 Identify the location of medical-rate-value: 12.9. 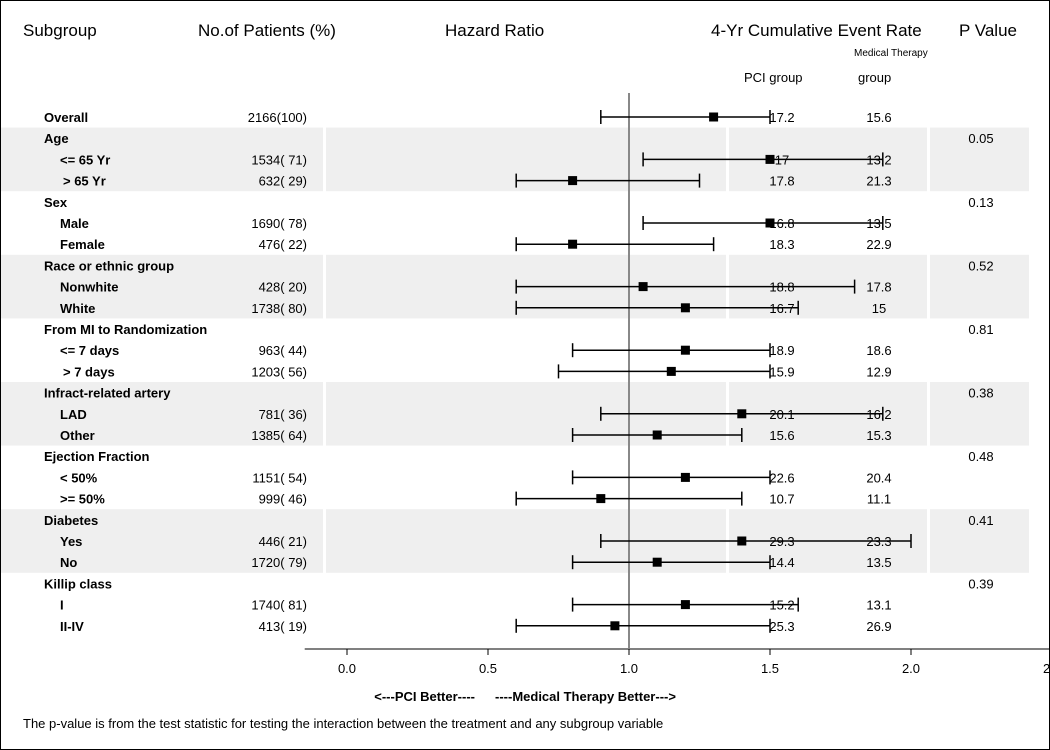
(878, 371).